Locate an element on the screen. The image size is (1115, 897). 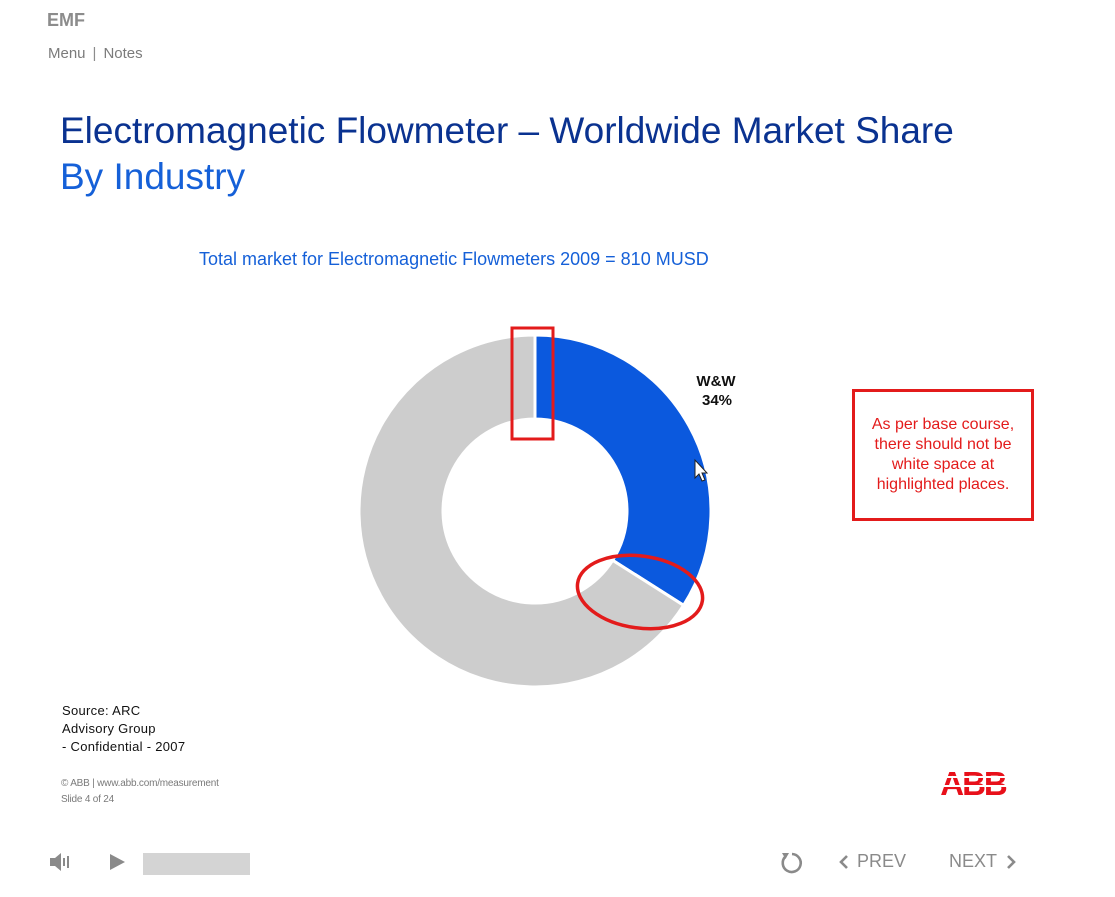
highlight-ellipse-annotation is located at coordinates (640, 592).